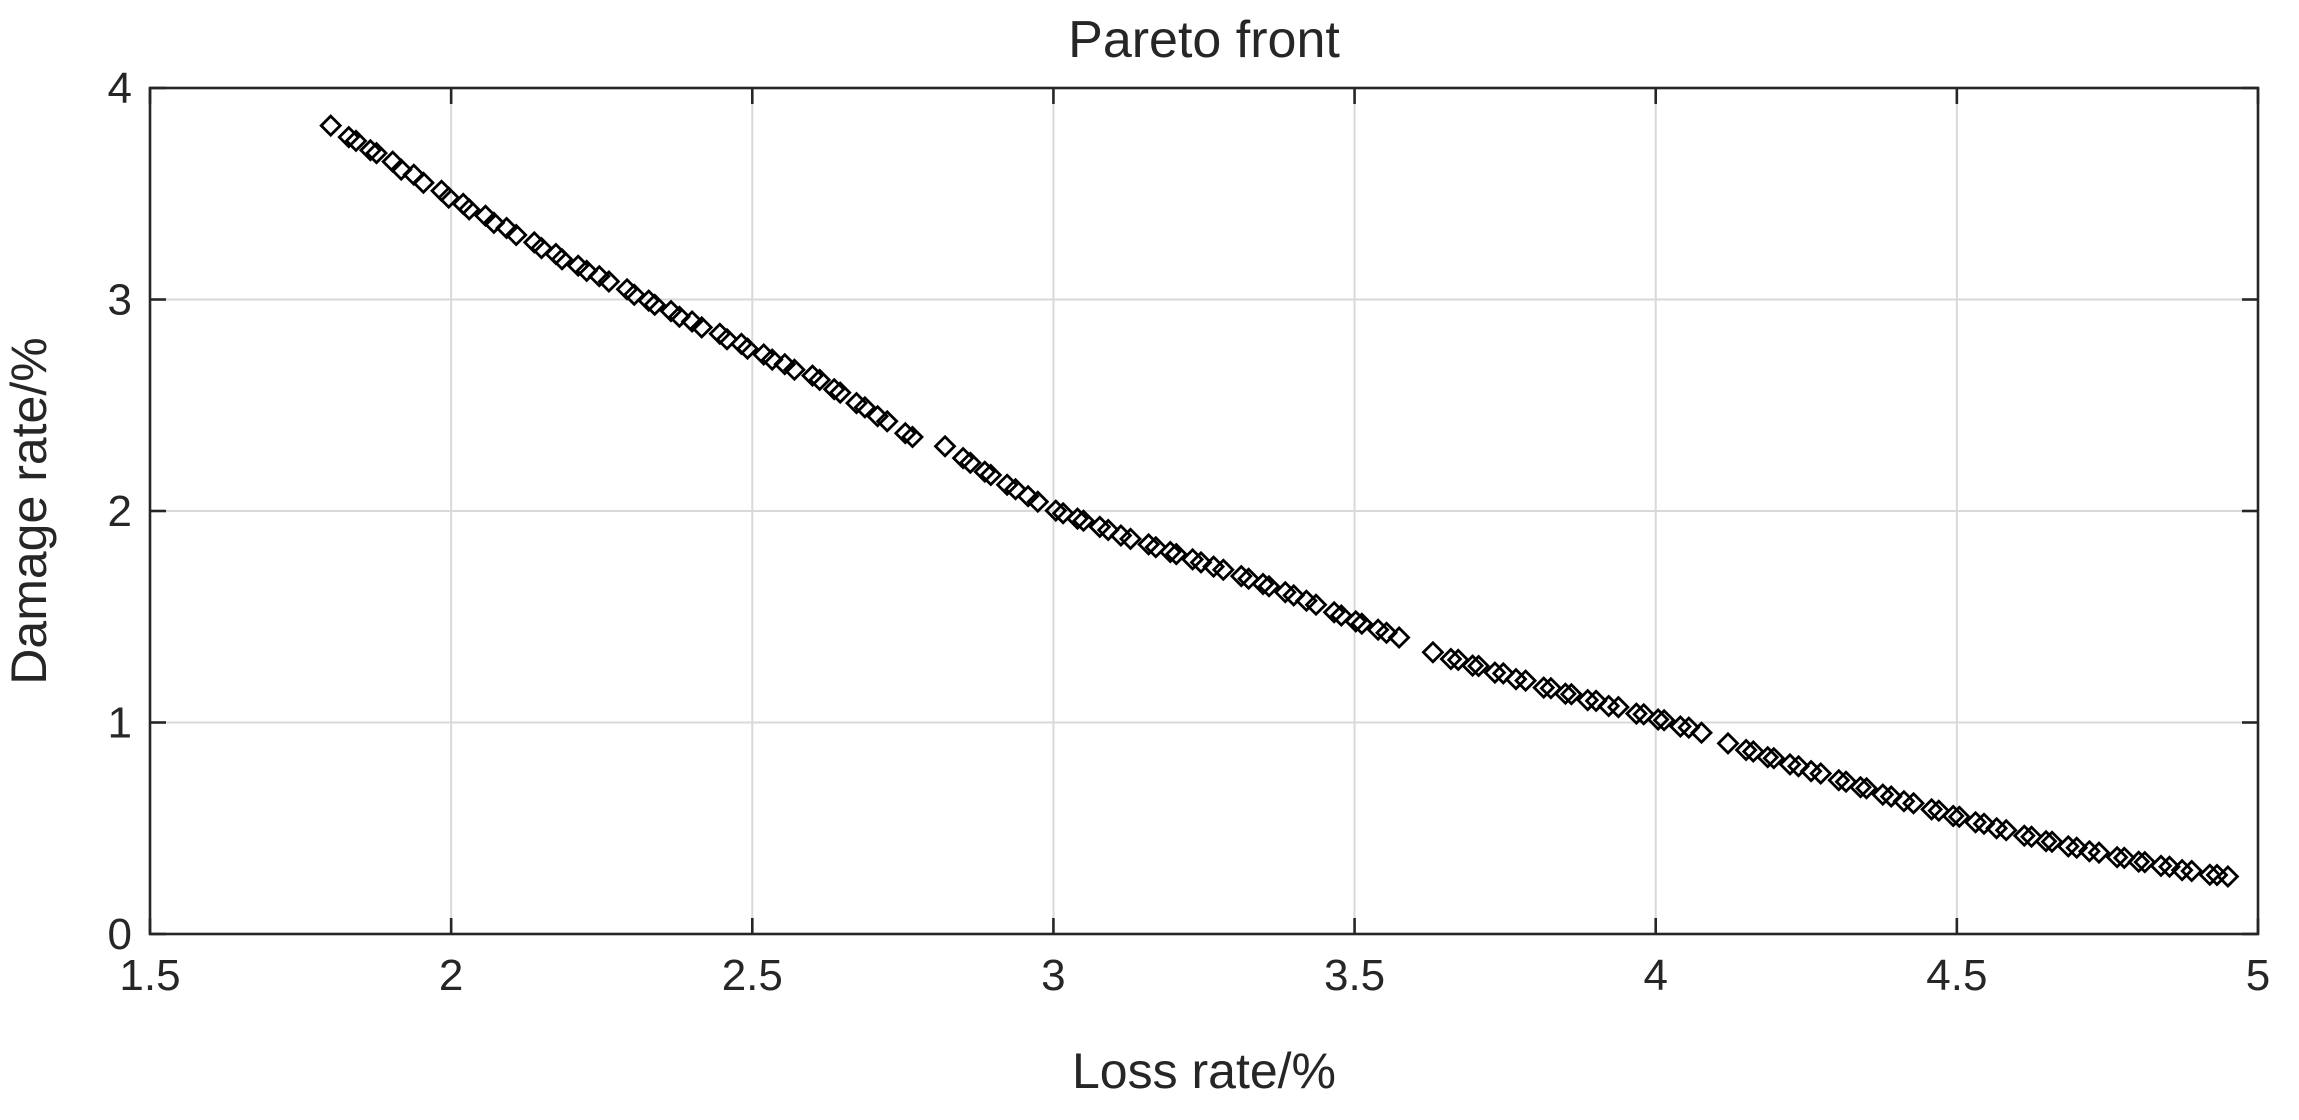  I want to click on x-tick-label: 2, so click(451, 975).